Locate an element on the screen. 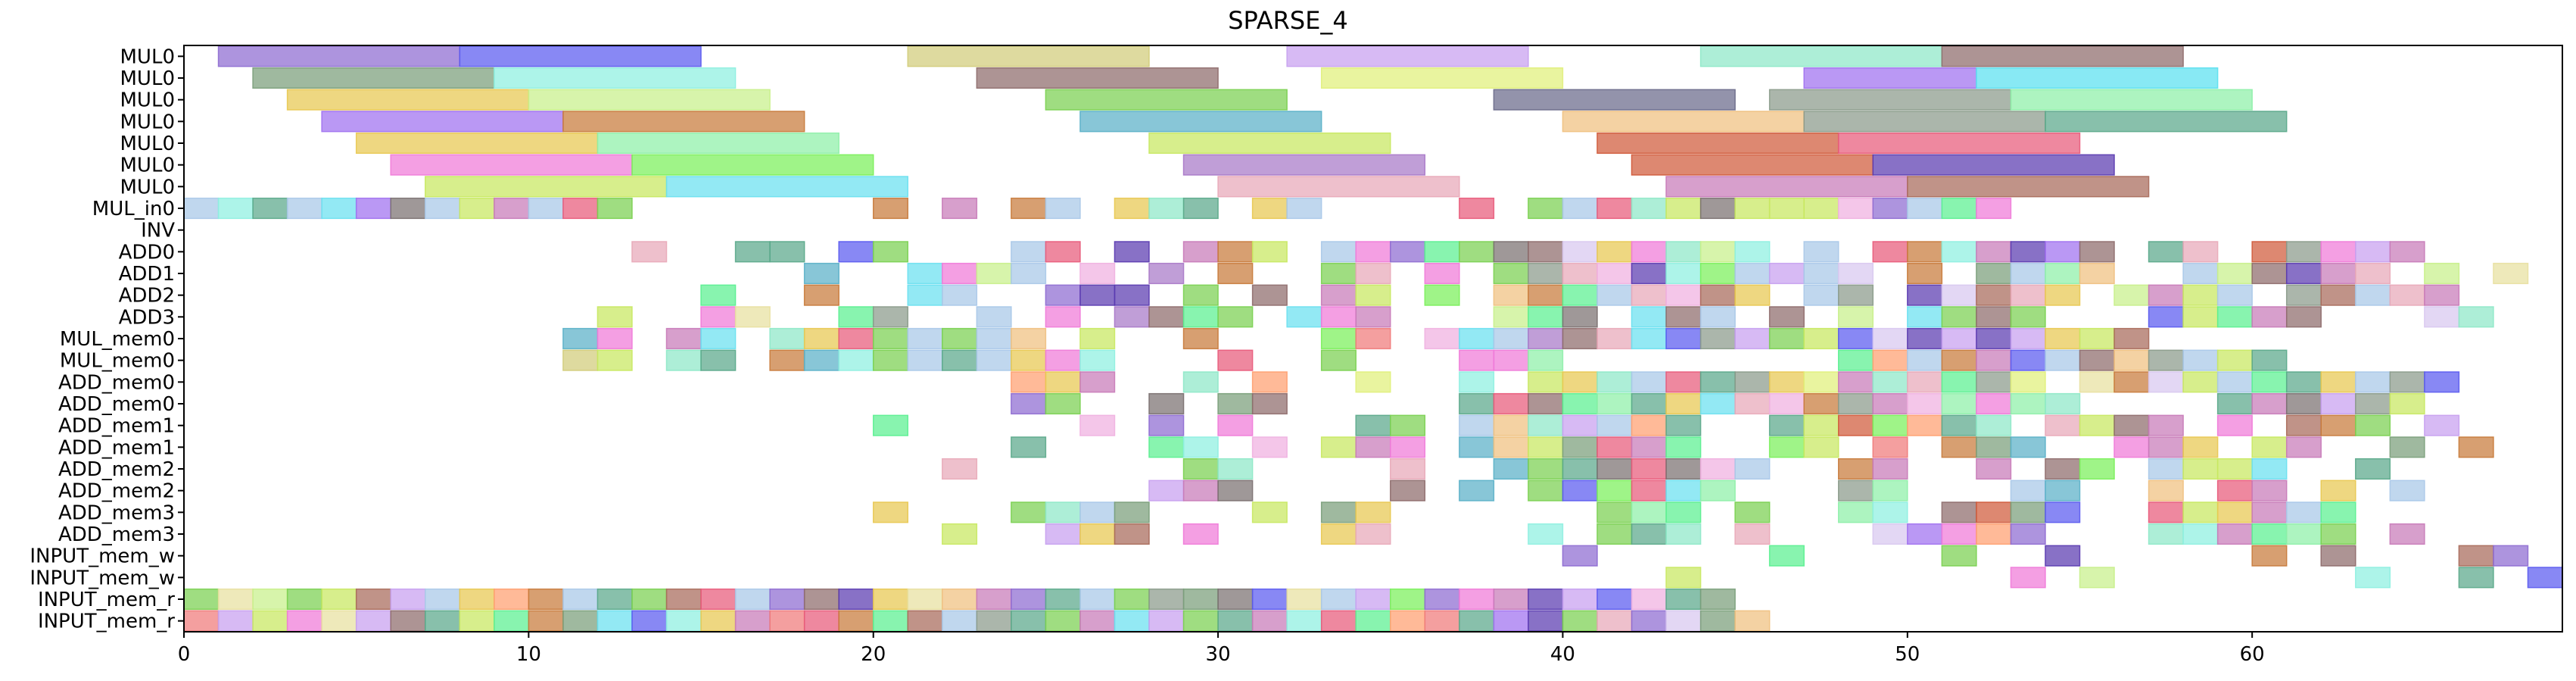  ytick-label: INPUT_mem_r is located at coordinates (106, 600).